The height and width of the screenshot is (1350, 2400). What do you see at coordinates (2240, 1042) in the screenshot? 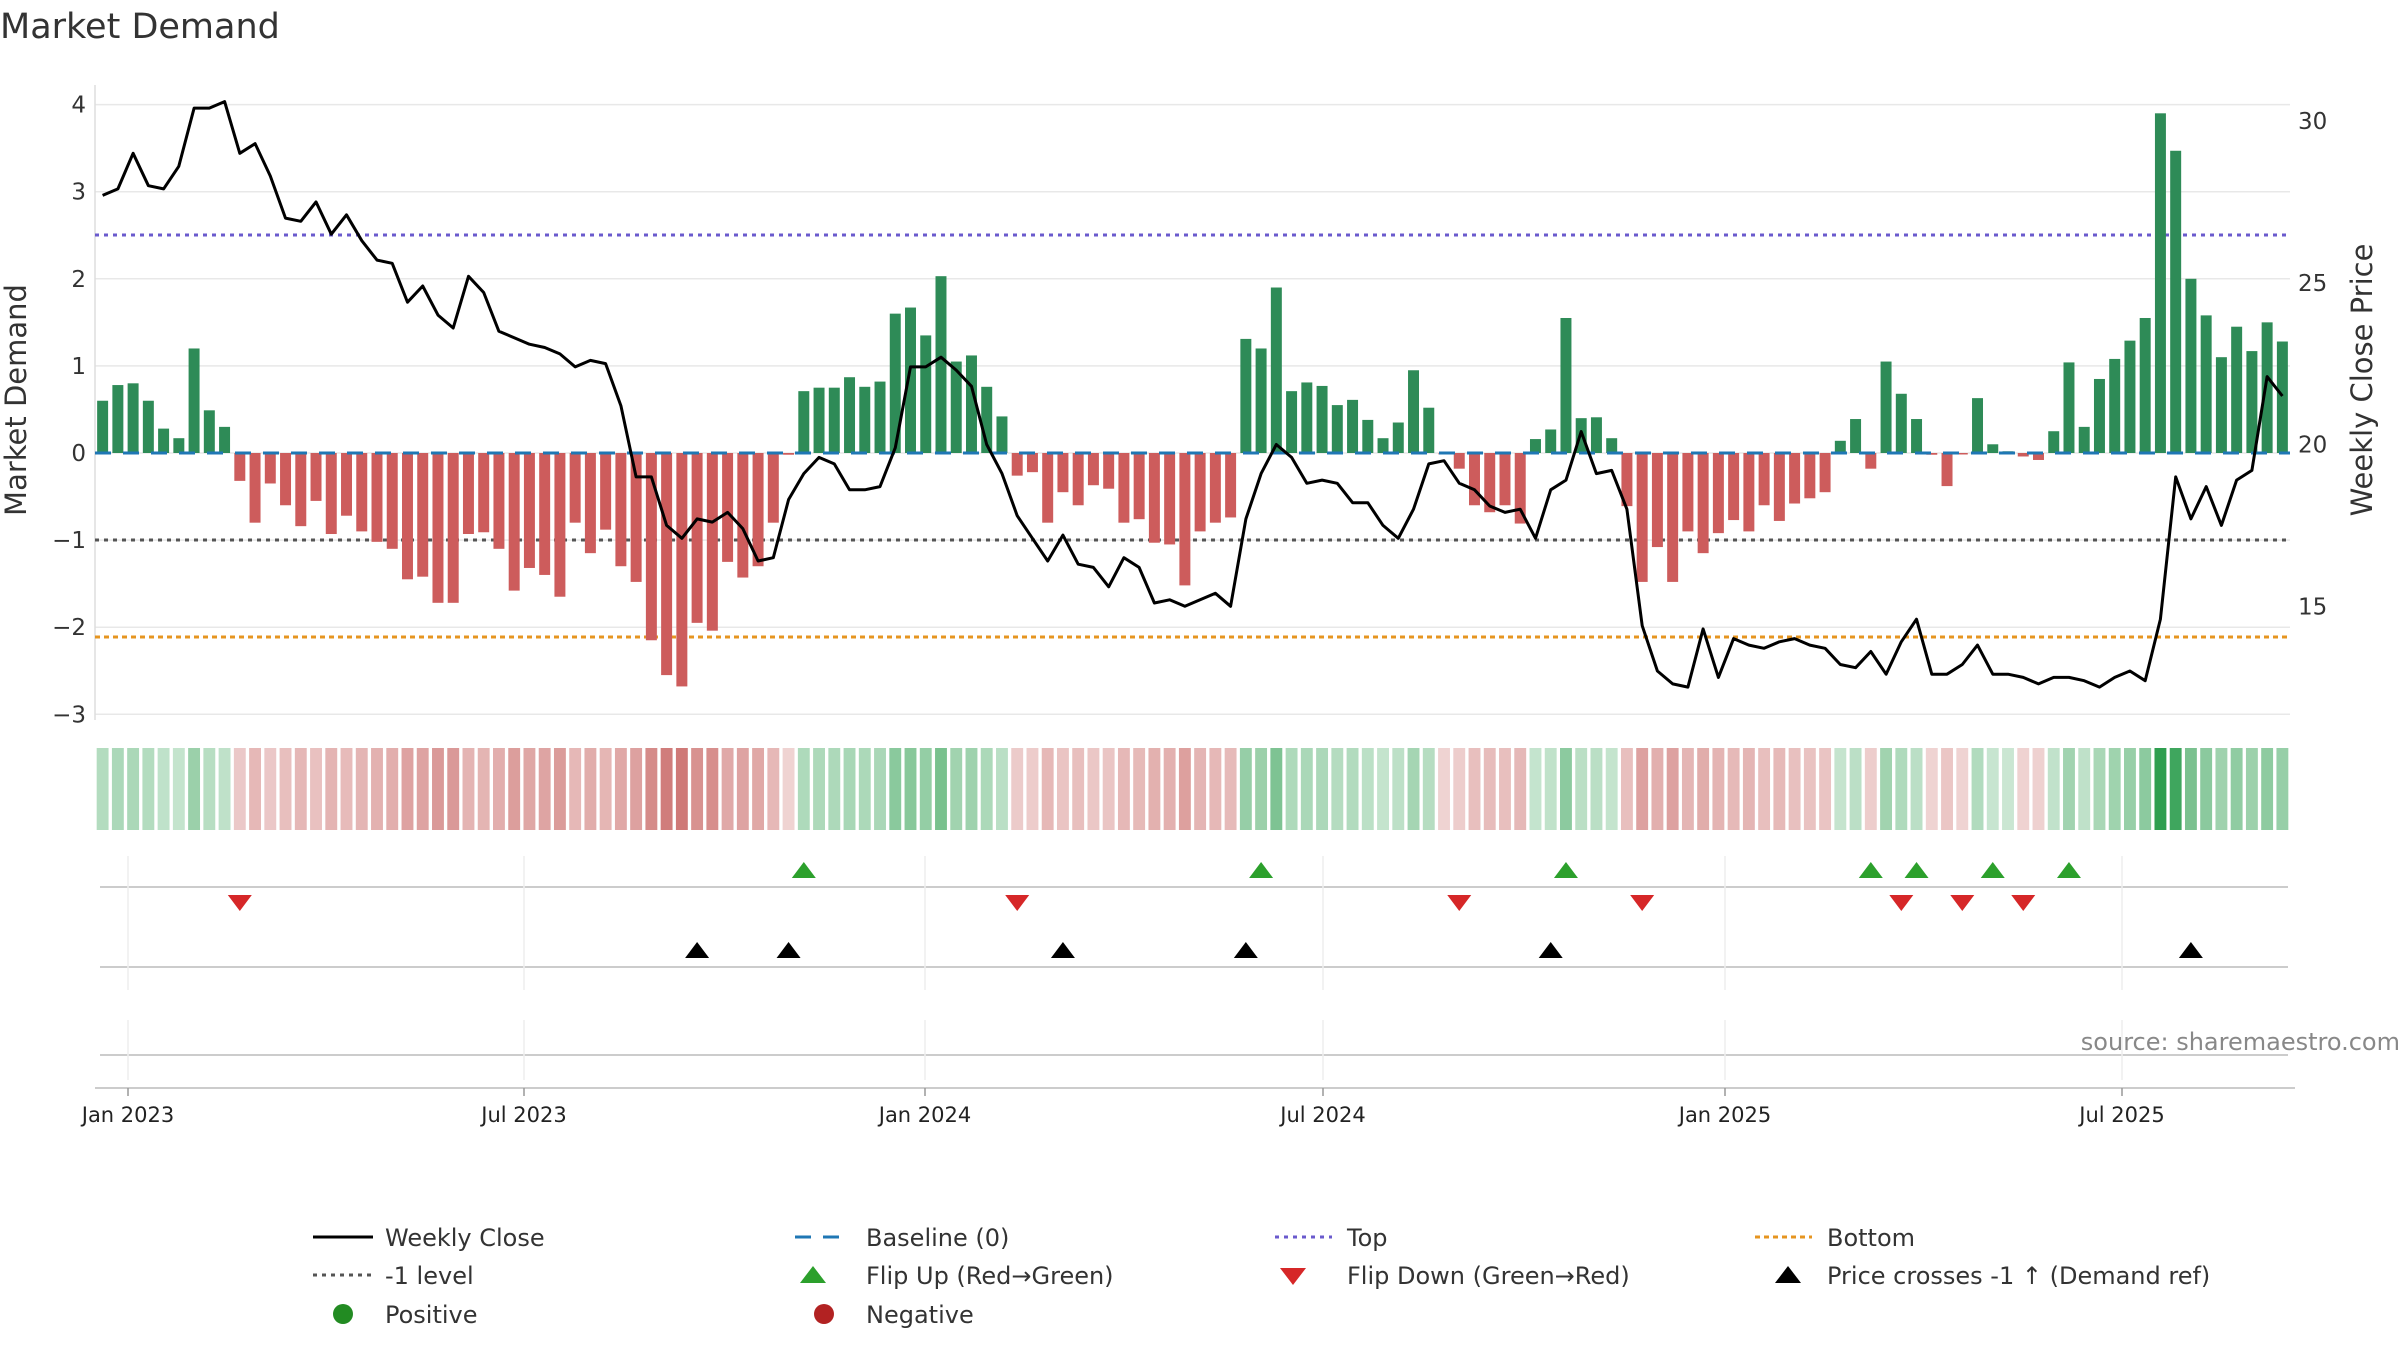
I see `source-label: source: sharemaestro.com` at bounding box center [2240, 1042].